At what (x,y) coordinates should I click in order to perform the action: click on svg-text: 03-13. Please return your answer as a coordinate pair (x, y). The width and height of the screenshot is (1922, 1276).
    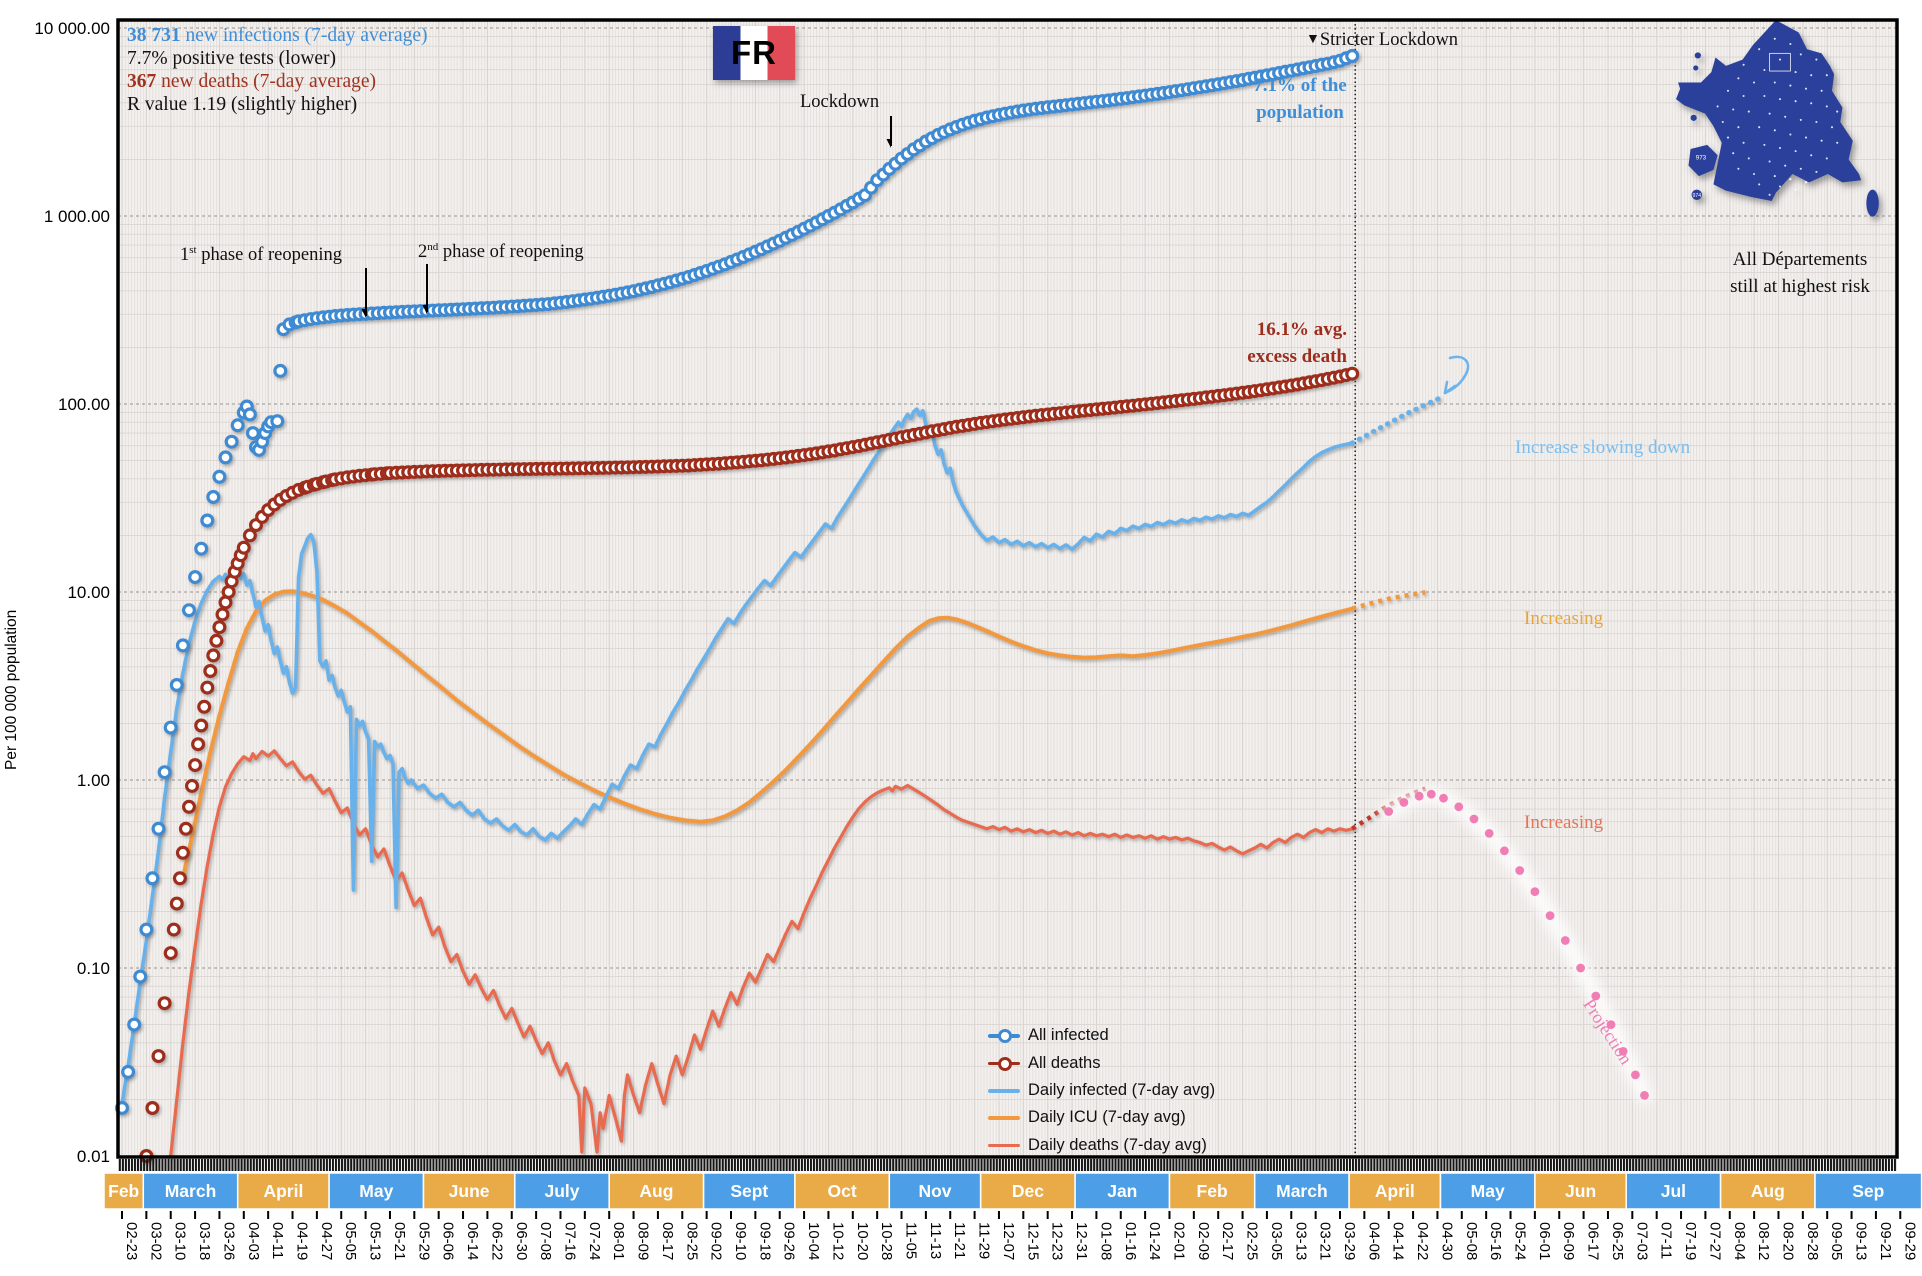
    Looking at the image, I should click on (1300, 1241).